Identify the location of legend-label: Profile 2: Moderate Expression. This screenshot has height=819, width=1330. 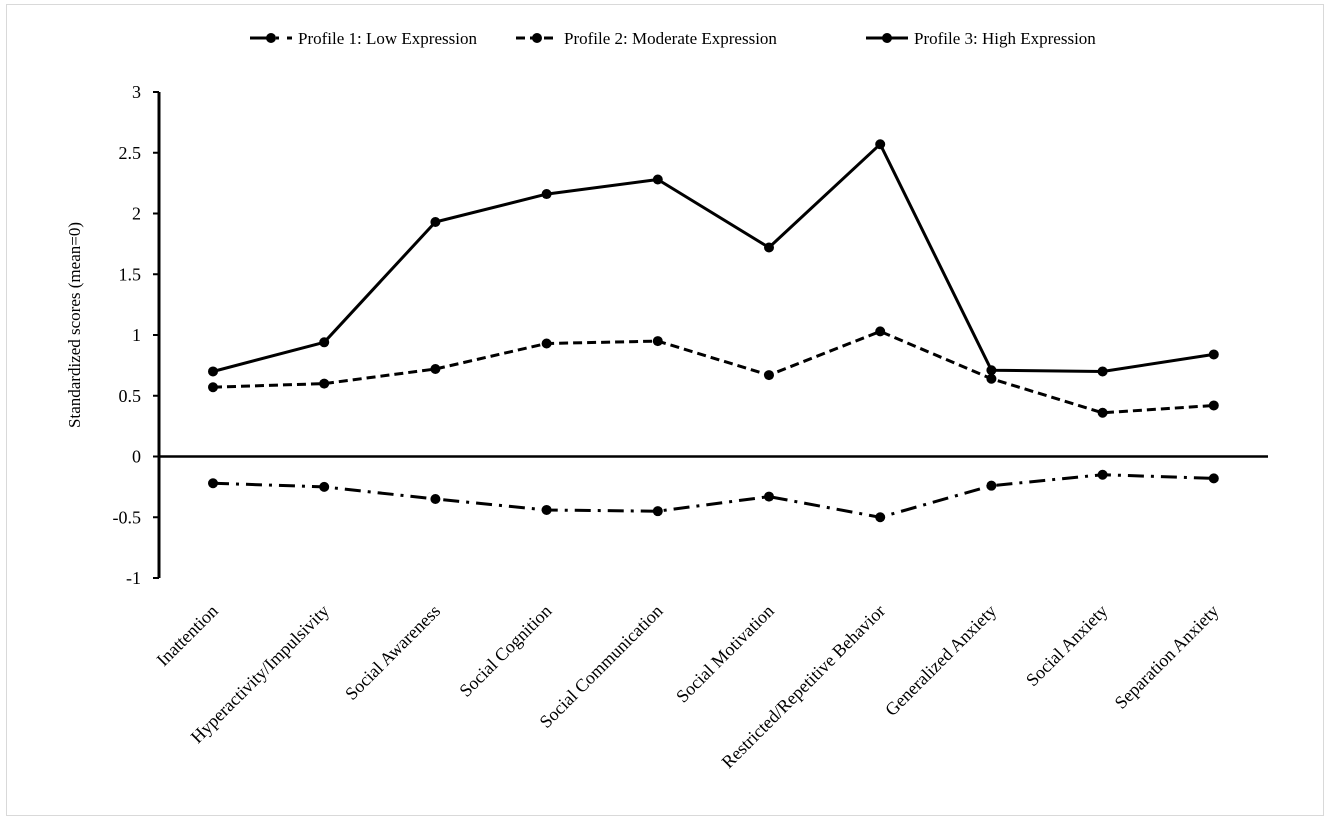
(670, 38).